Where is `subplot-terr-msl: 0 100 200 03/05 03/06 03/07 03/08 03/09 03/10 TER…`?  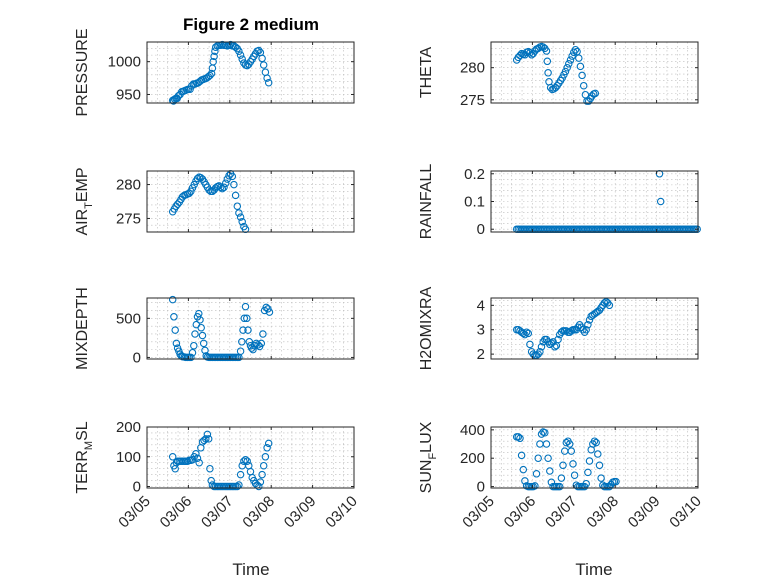 subplot-terr-msl: 0 100 200 03/05 03/06 03/07 03/08 03/09 03/10 TER… is located at coordinates (217, 475).